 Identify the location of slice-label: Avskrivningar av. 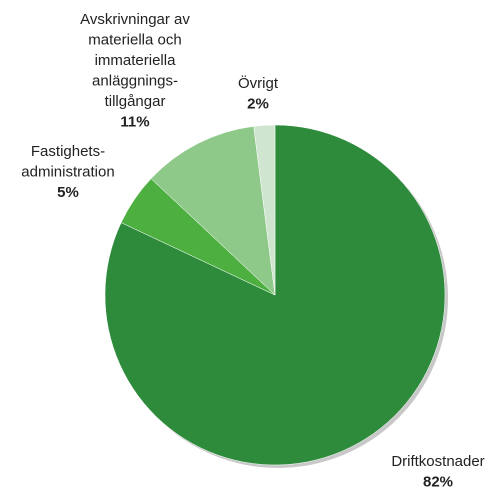
(135, 19).